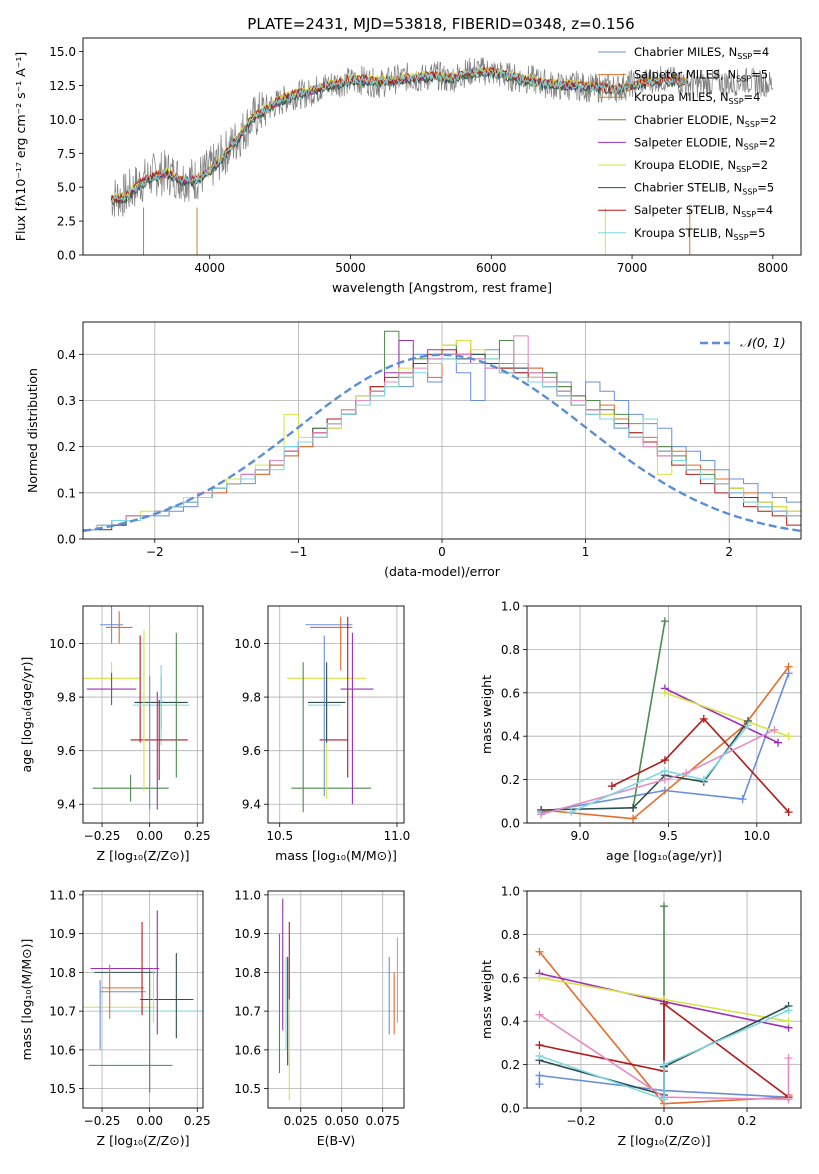 The height and width of the screenshot is (1174, 819). I want to click on legend-label: Kroupa ELODIE, NSSP=2, so click(701, 166).